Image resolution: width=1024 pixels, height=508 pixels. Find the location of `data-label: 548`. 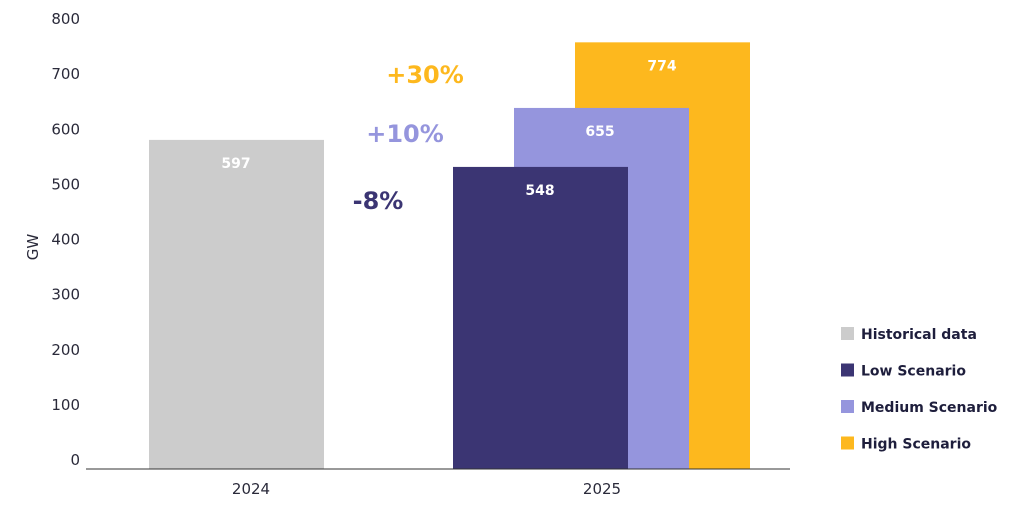

data-label: 548 is located at coordinates (539, 191).